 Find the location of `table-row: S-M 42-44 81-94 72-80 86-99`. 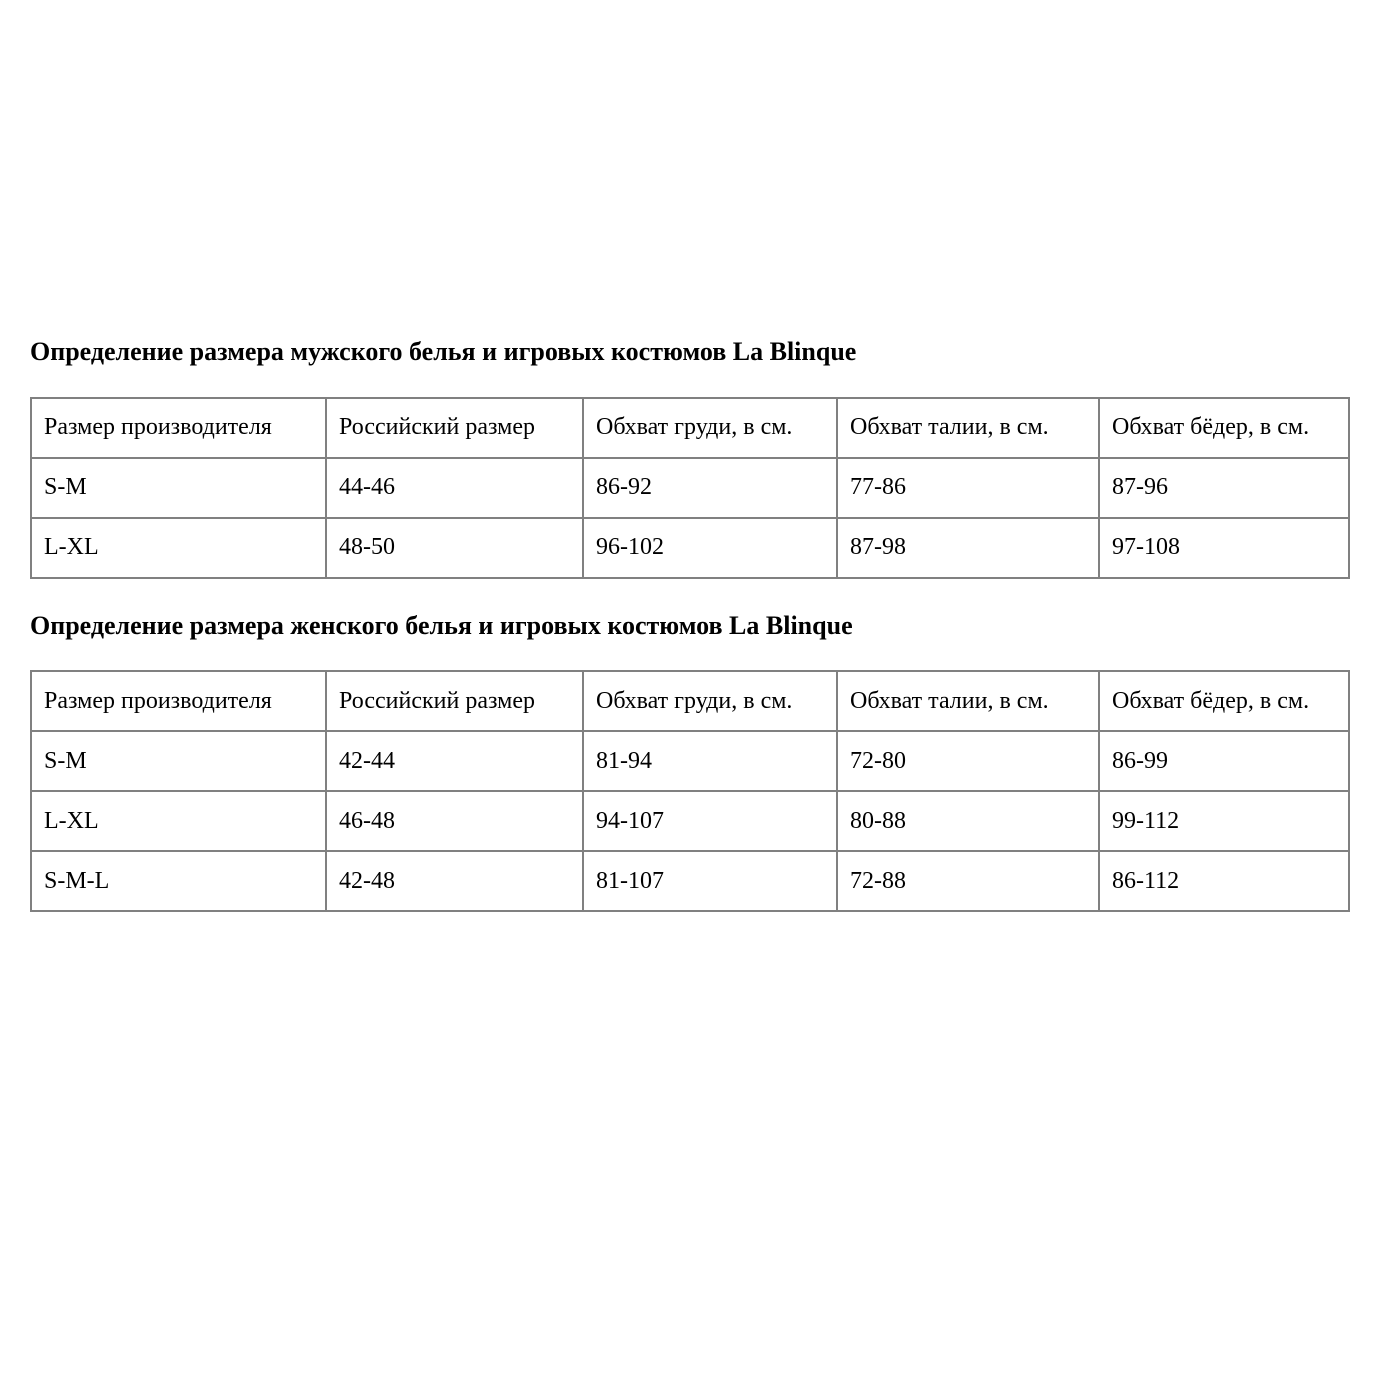

table-row: S-M 42-44 81-94 72-80 86-99 is located at coordinates (690, 761).